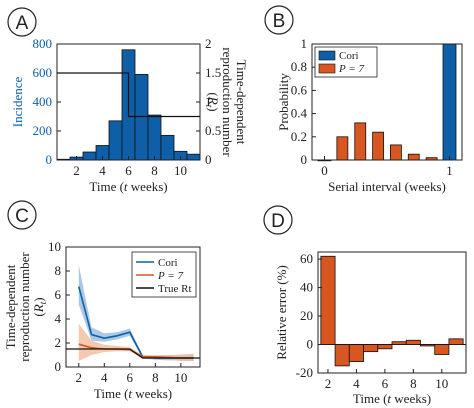  What do you see at coordinates (213, 72) in the screenshot?
I see `y2-tick-label: 1.5` at bounding box center [213, 72].